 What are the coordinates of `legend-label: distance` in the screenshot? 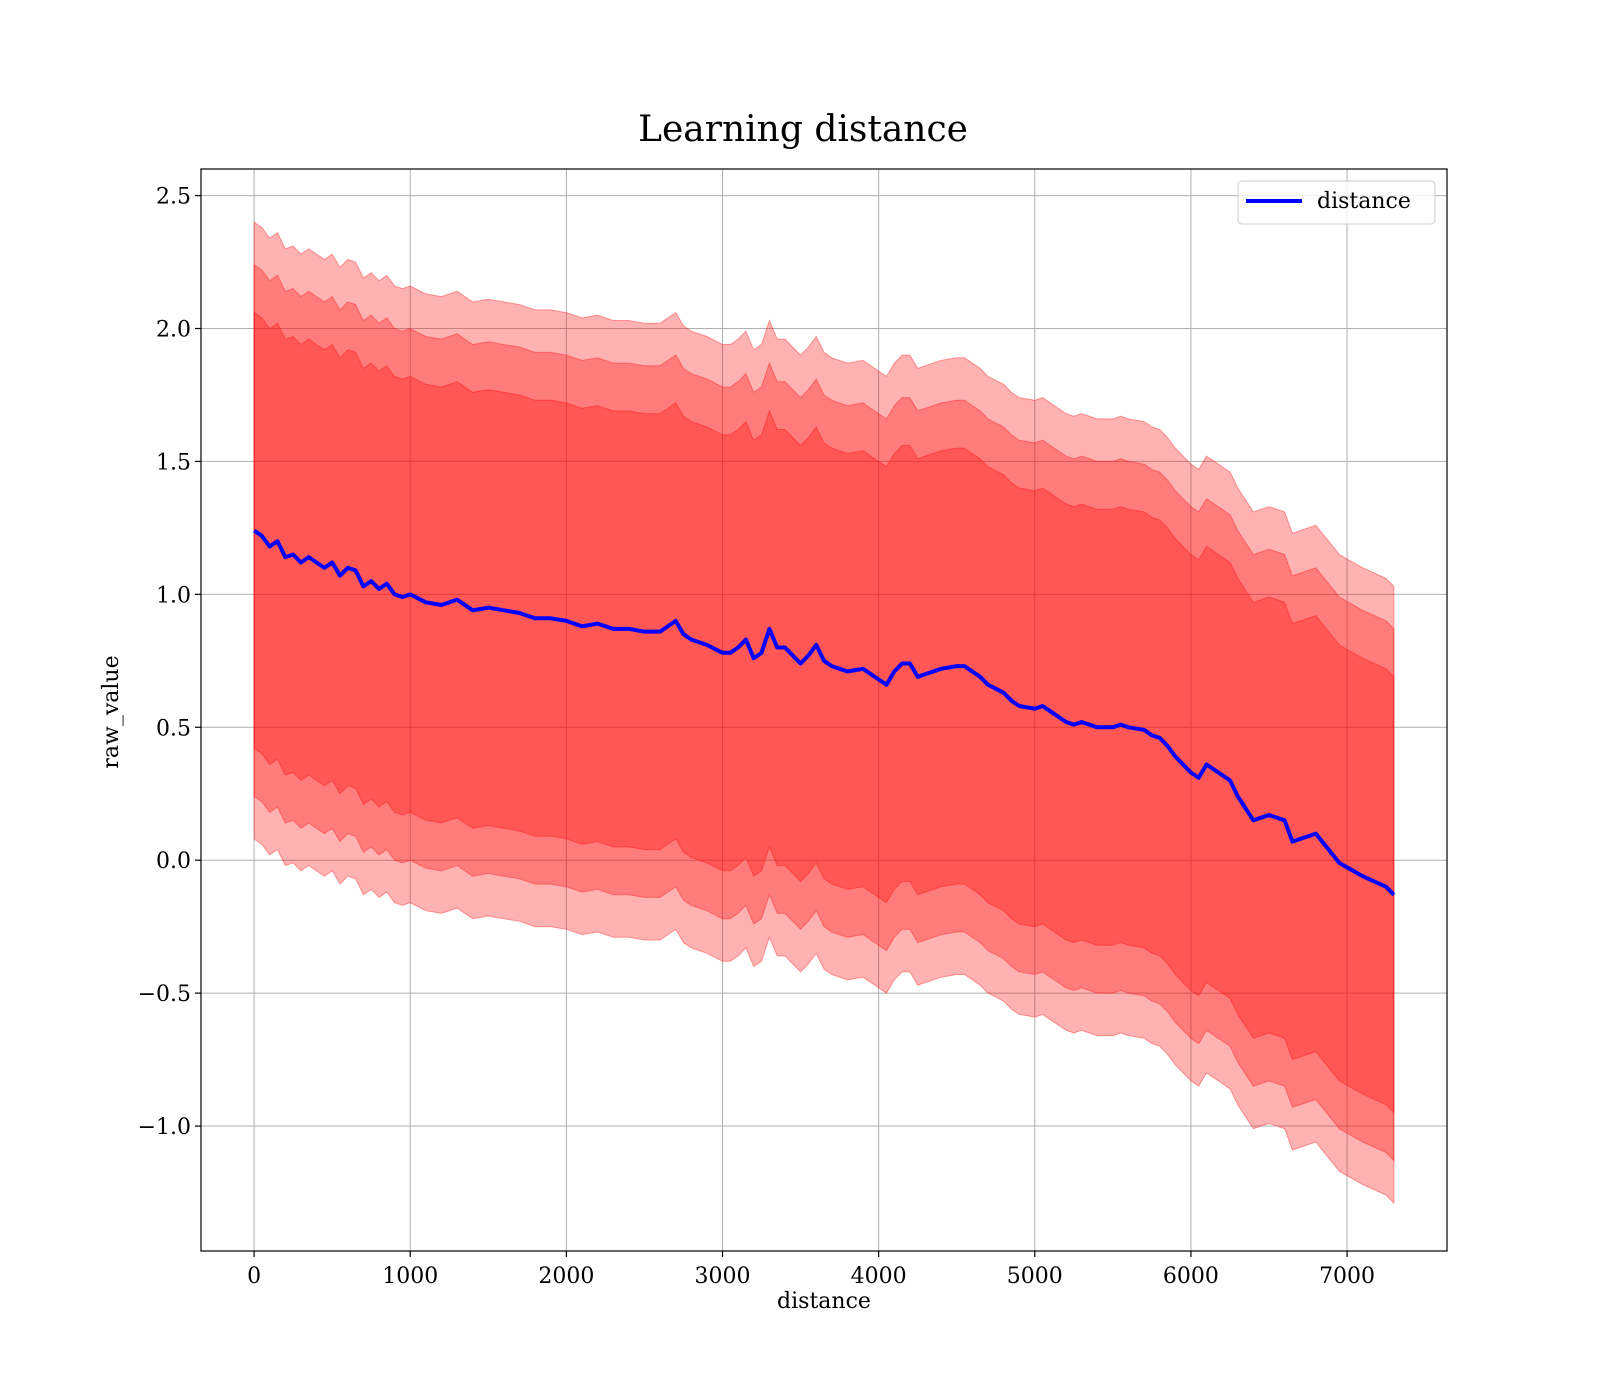 It's located at (1364, 201).